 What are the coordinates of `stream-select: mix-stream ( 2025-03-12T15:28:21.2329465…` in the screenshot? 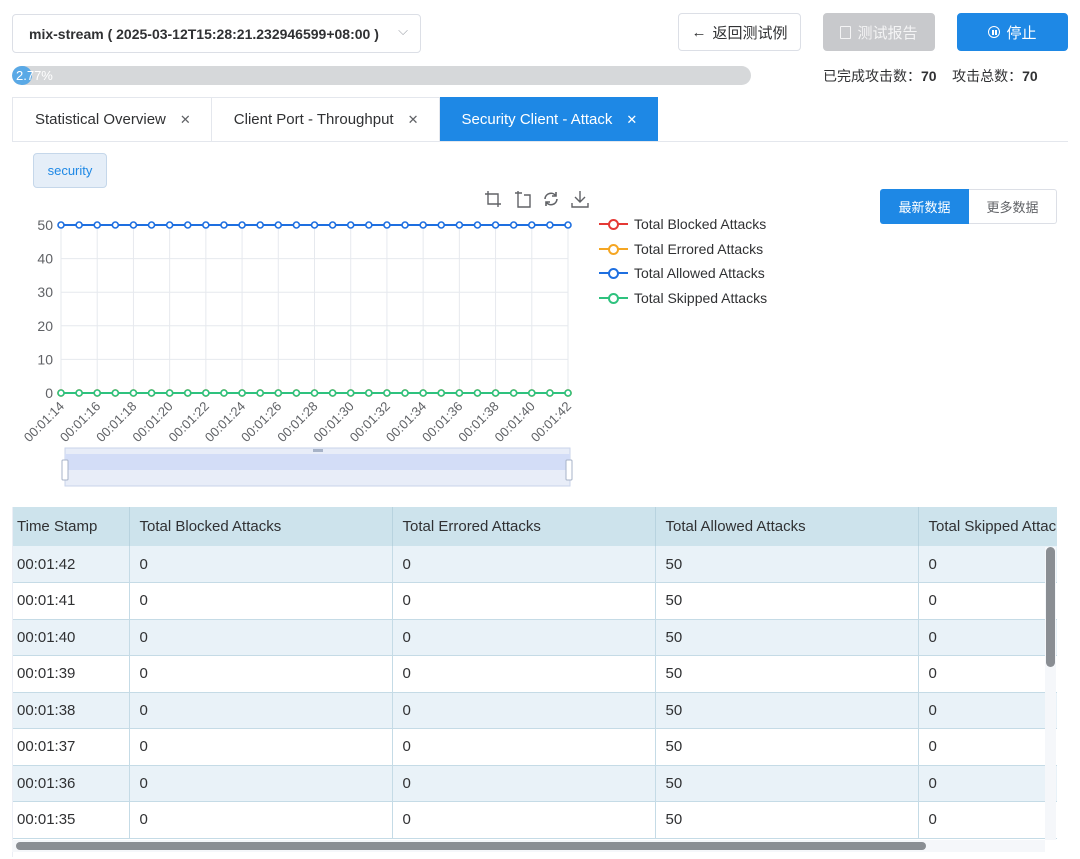 It's located at (216, 33).